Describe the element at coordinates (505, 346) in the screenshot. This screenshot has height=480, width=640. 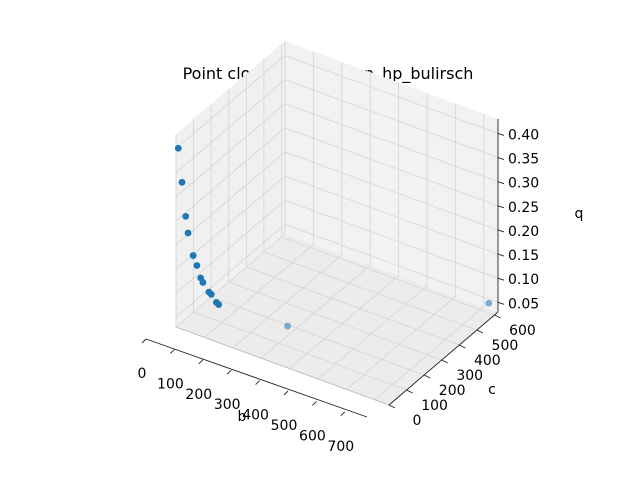
I see `y-tick-label: 500` at that location.